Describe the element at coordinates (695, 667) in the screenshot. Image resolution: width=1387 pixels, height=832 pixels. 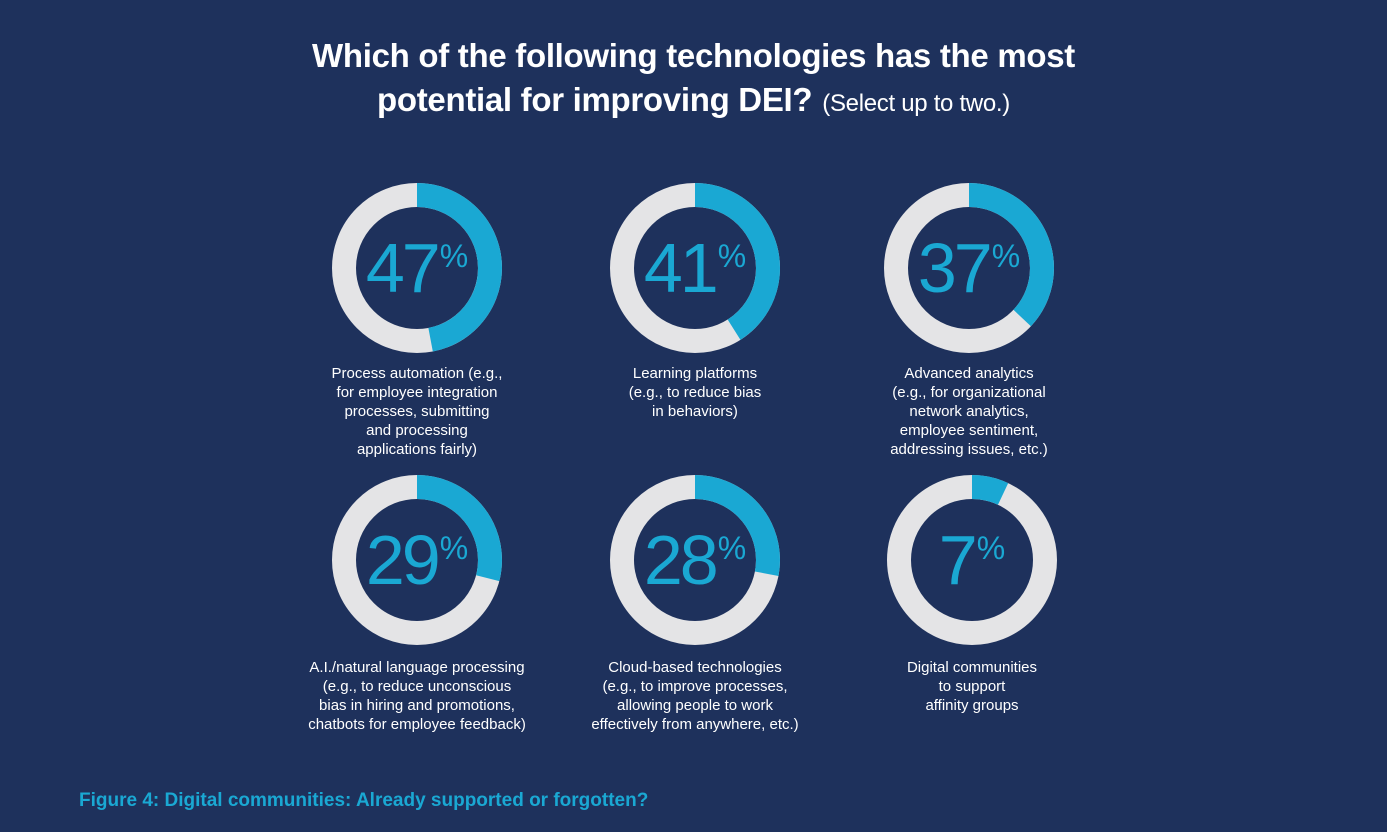
I see `category-label-line: Cloud-based technologies` at that location.